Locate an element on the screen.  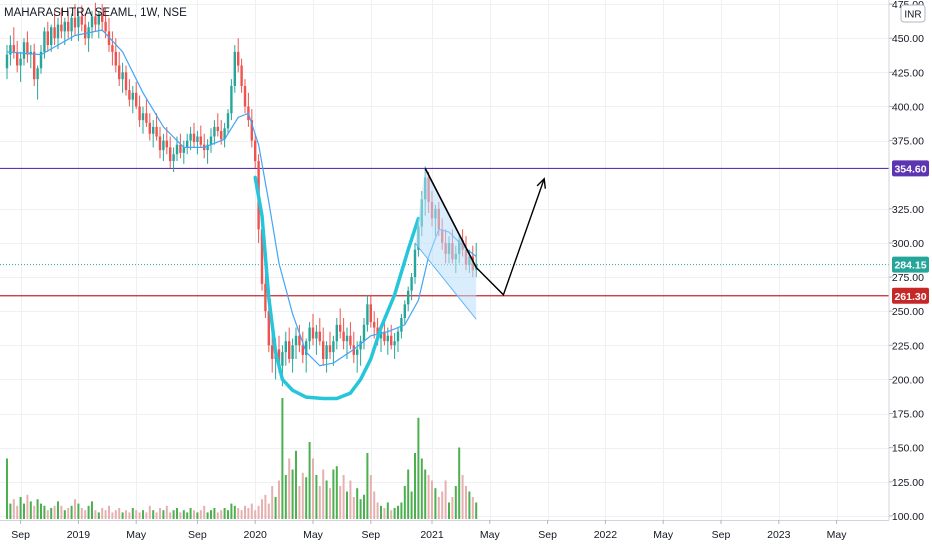
price-tick-label: 450.00 is located at coordinates (908, 39).